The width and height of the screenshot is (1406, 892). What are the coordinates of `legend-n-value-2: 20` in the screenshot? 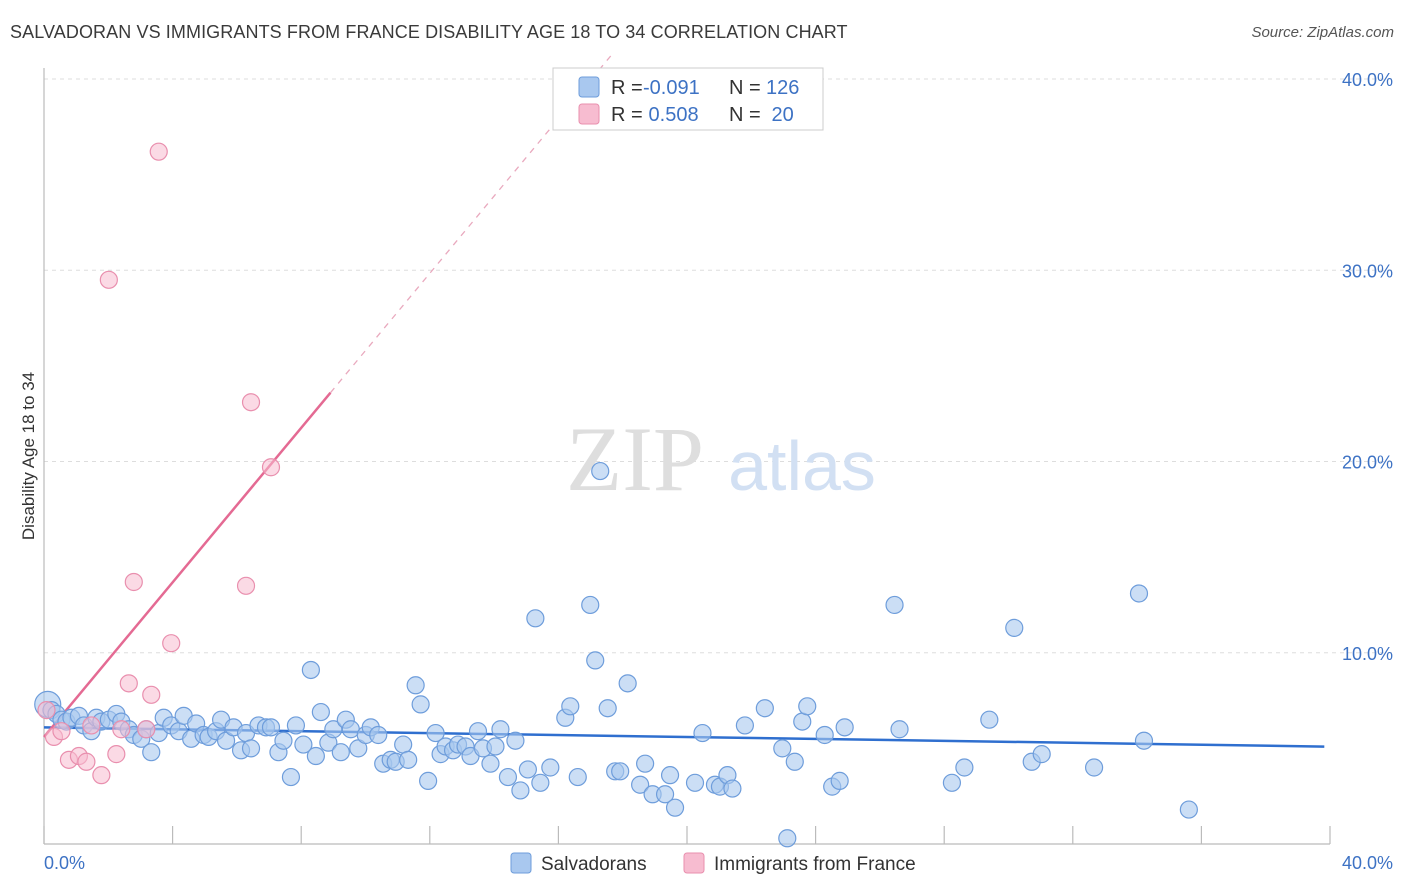 It's located at (780, 115).